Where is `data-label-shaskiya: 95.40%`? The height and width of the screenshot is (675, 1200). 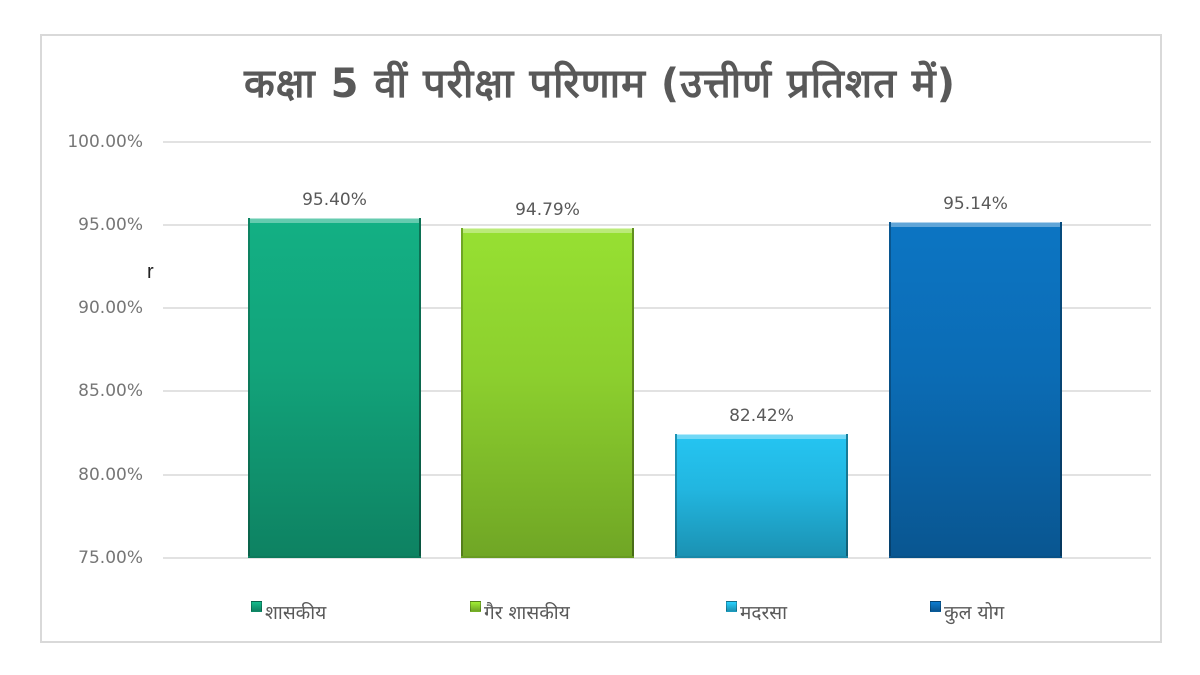 data-label-shaskiya: 95.40% is located at coordinates (334, 199).